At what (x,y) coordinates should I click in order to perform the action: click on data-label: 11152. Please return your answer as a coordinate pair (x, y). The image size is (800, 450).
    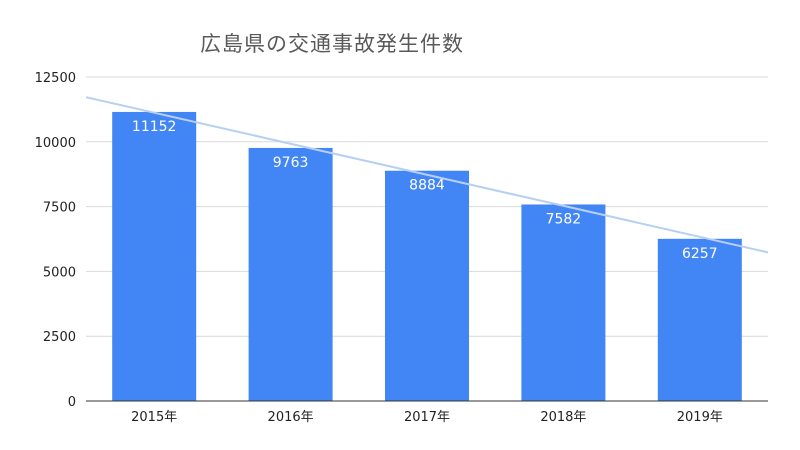
    Looking at the image, I should click on (154, 127).